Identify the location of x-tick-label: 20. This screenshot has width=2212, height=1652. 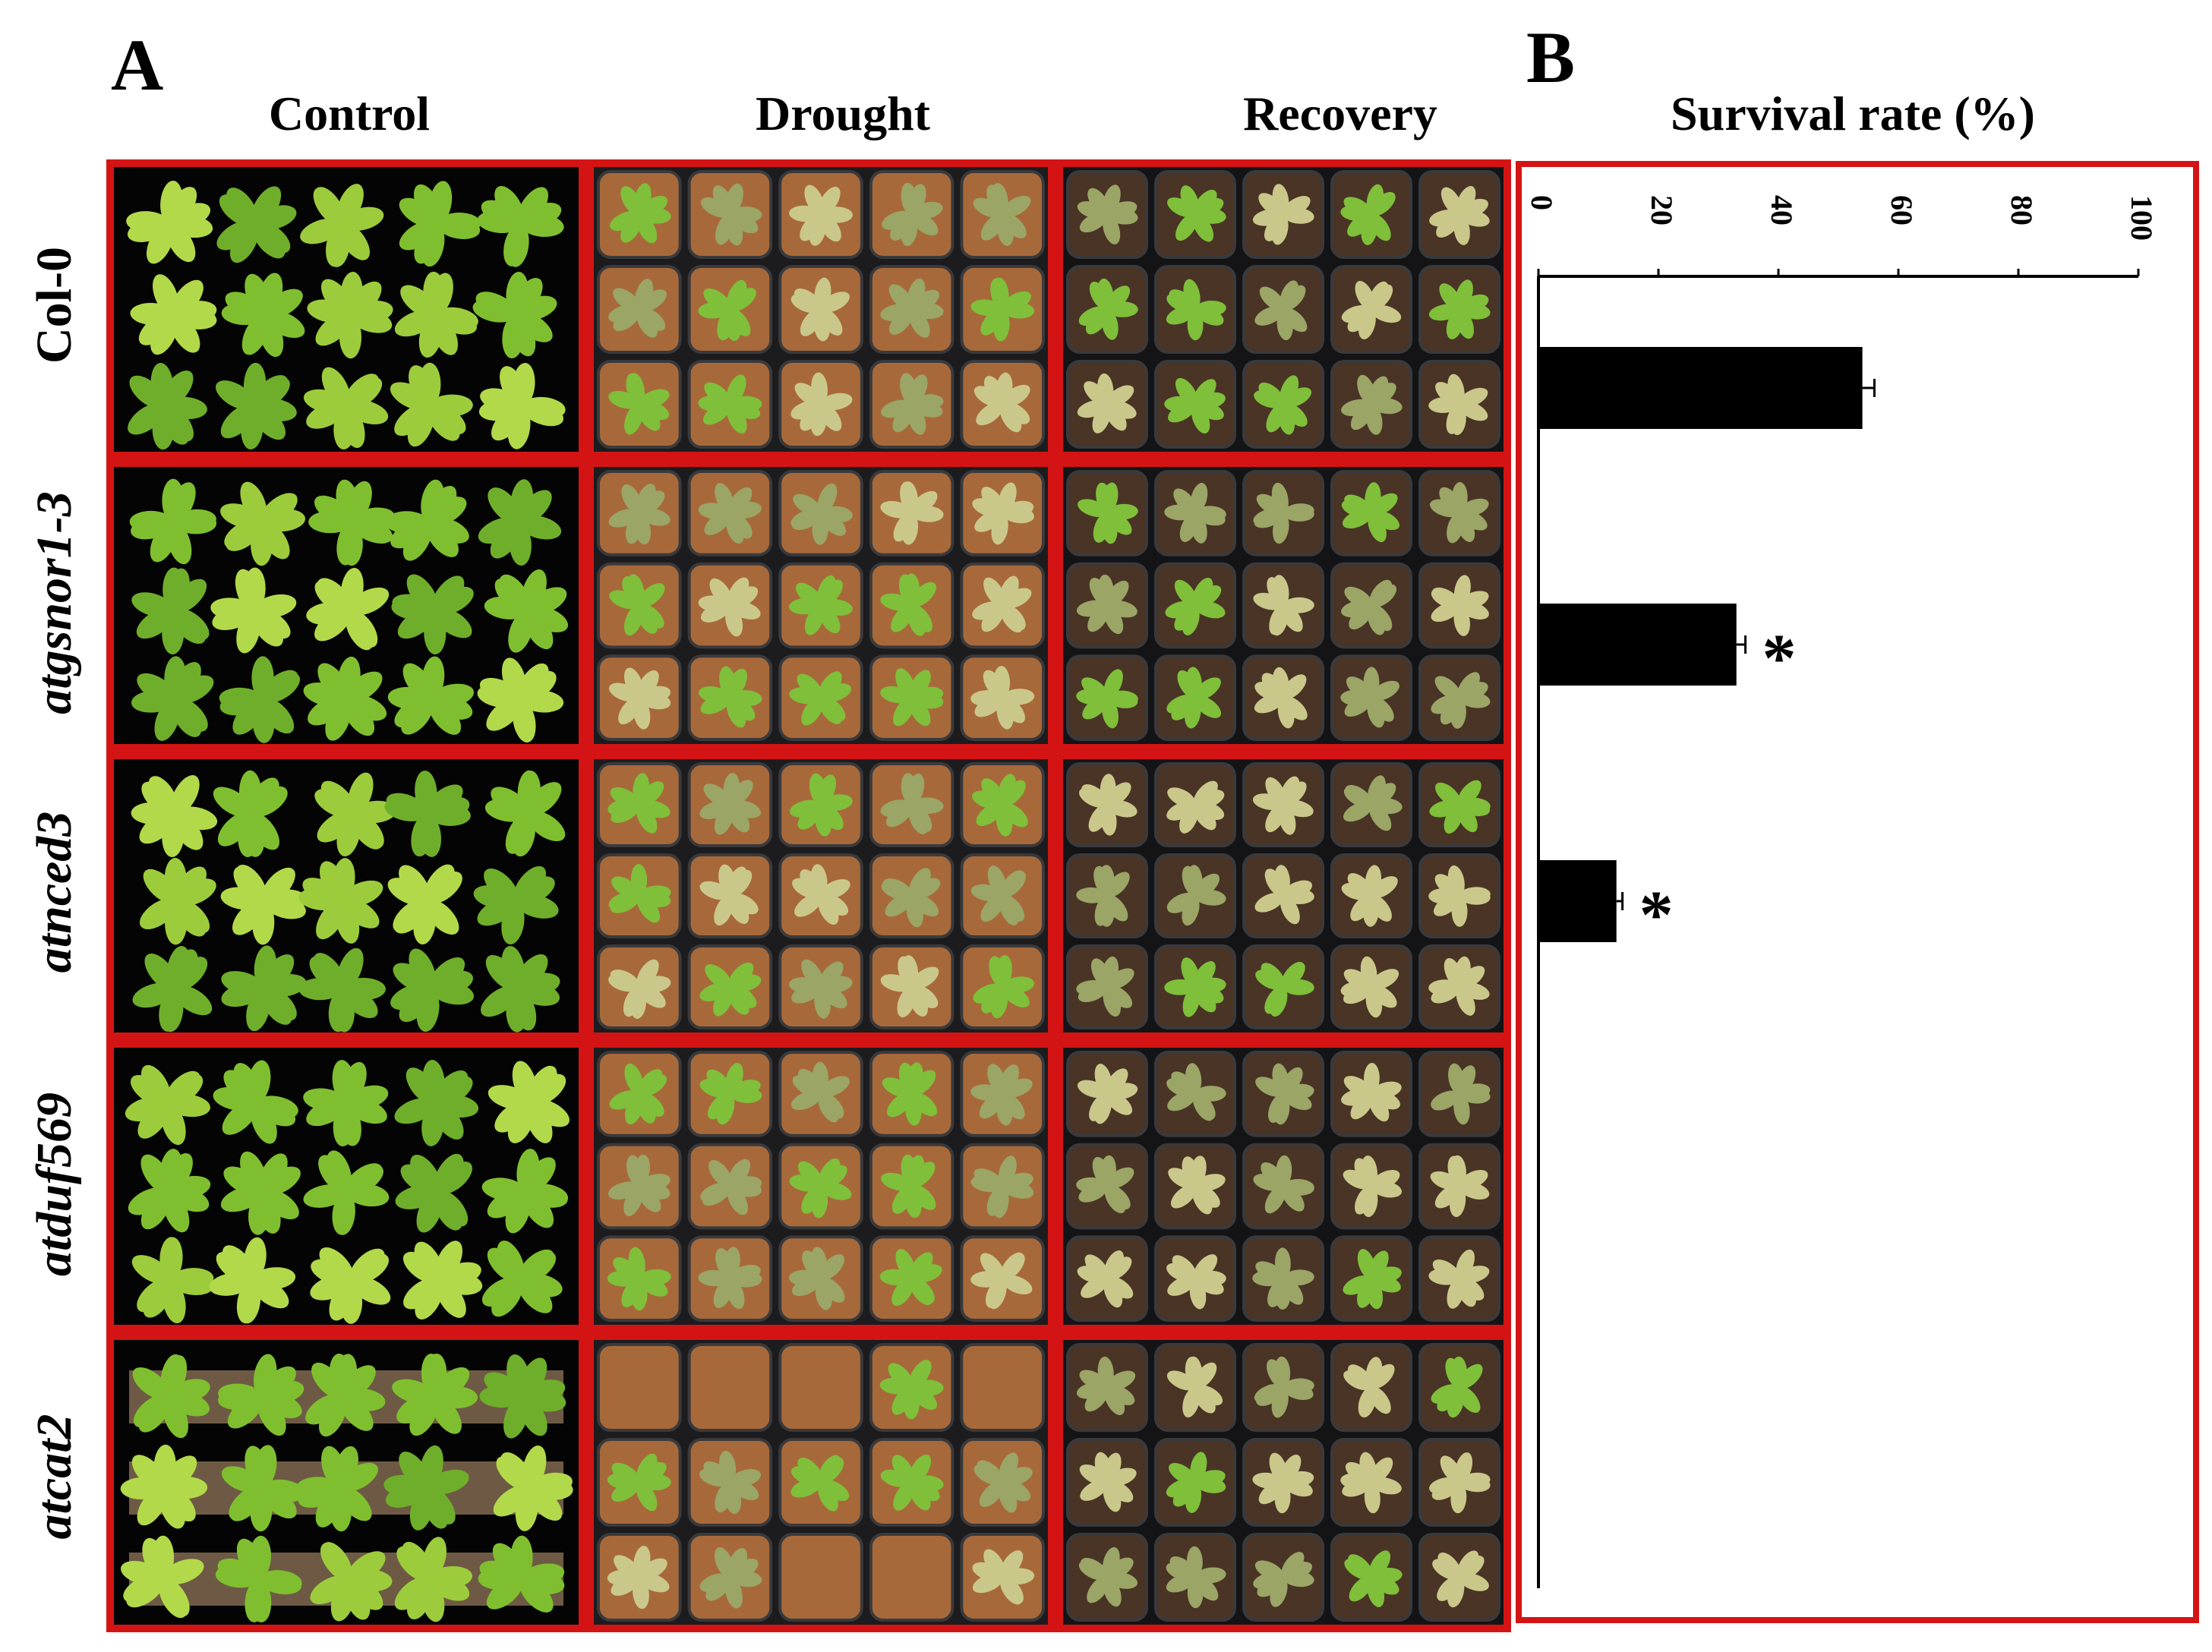
(1662, 210).